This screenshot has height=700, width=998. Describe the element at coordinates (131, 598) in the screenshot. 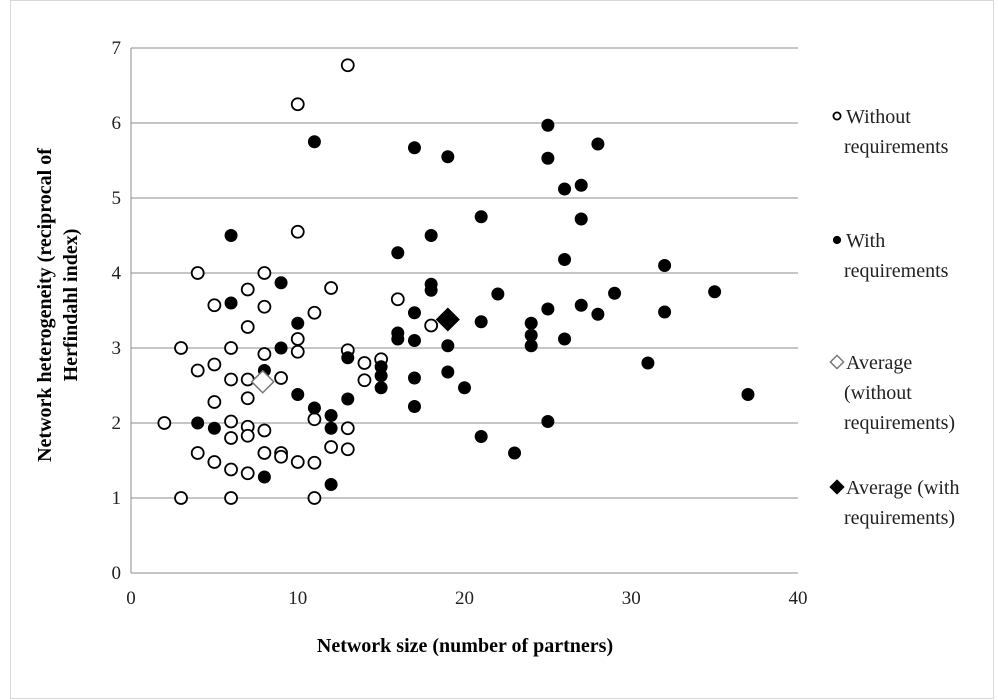

I see `x-tick-label: 0` at that location.